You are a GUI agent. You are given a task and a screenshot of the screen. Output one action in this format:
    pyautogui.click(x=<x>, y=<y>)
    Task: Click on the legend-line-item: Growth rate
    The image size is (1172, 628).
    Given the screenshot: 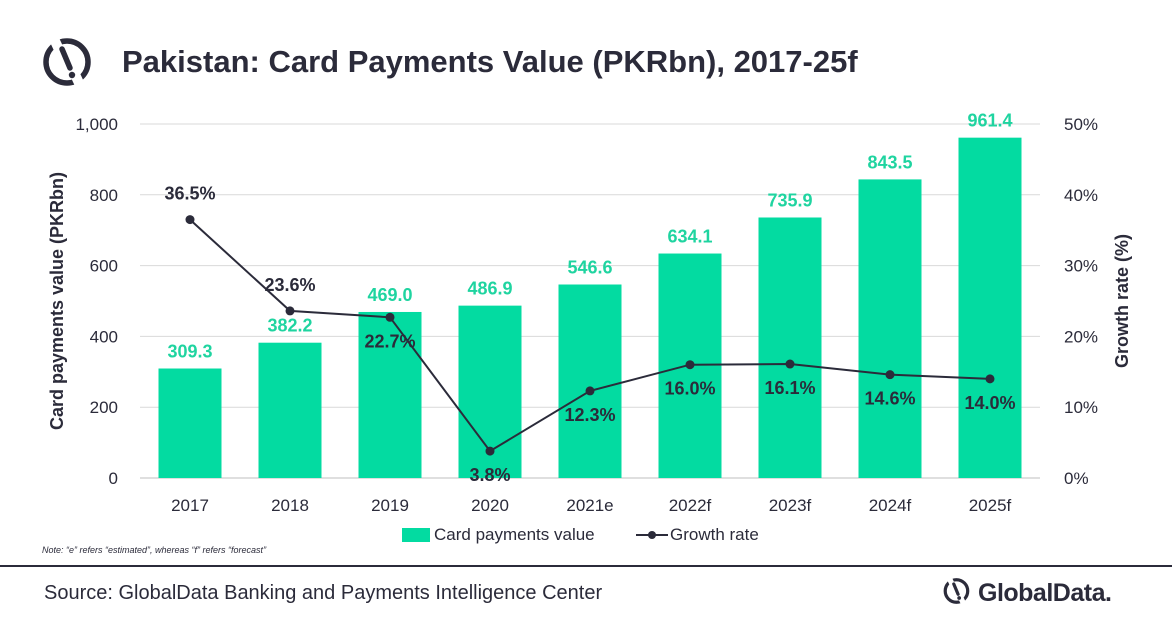 What is the action you would take?
    pyautogui.click(x=697, y=535)
    